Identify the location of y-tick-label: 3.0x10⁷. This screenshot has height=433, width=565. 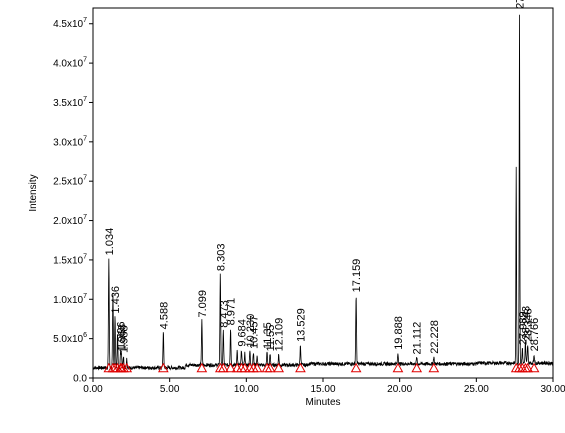
(70, 141).